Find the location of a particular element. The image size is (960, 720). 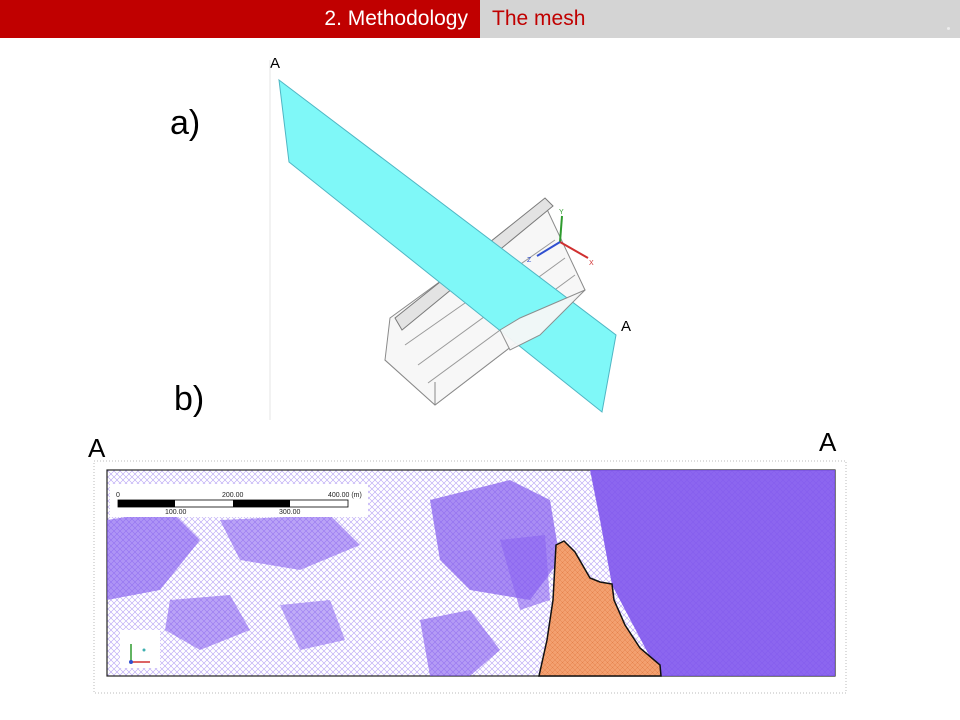

scale-bar: 0 200.00 400.00 (m) 100.00 300.00 is located at coordinates (239, 500).